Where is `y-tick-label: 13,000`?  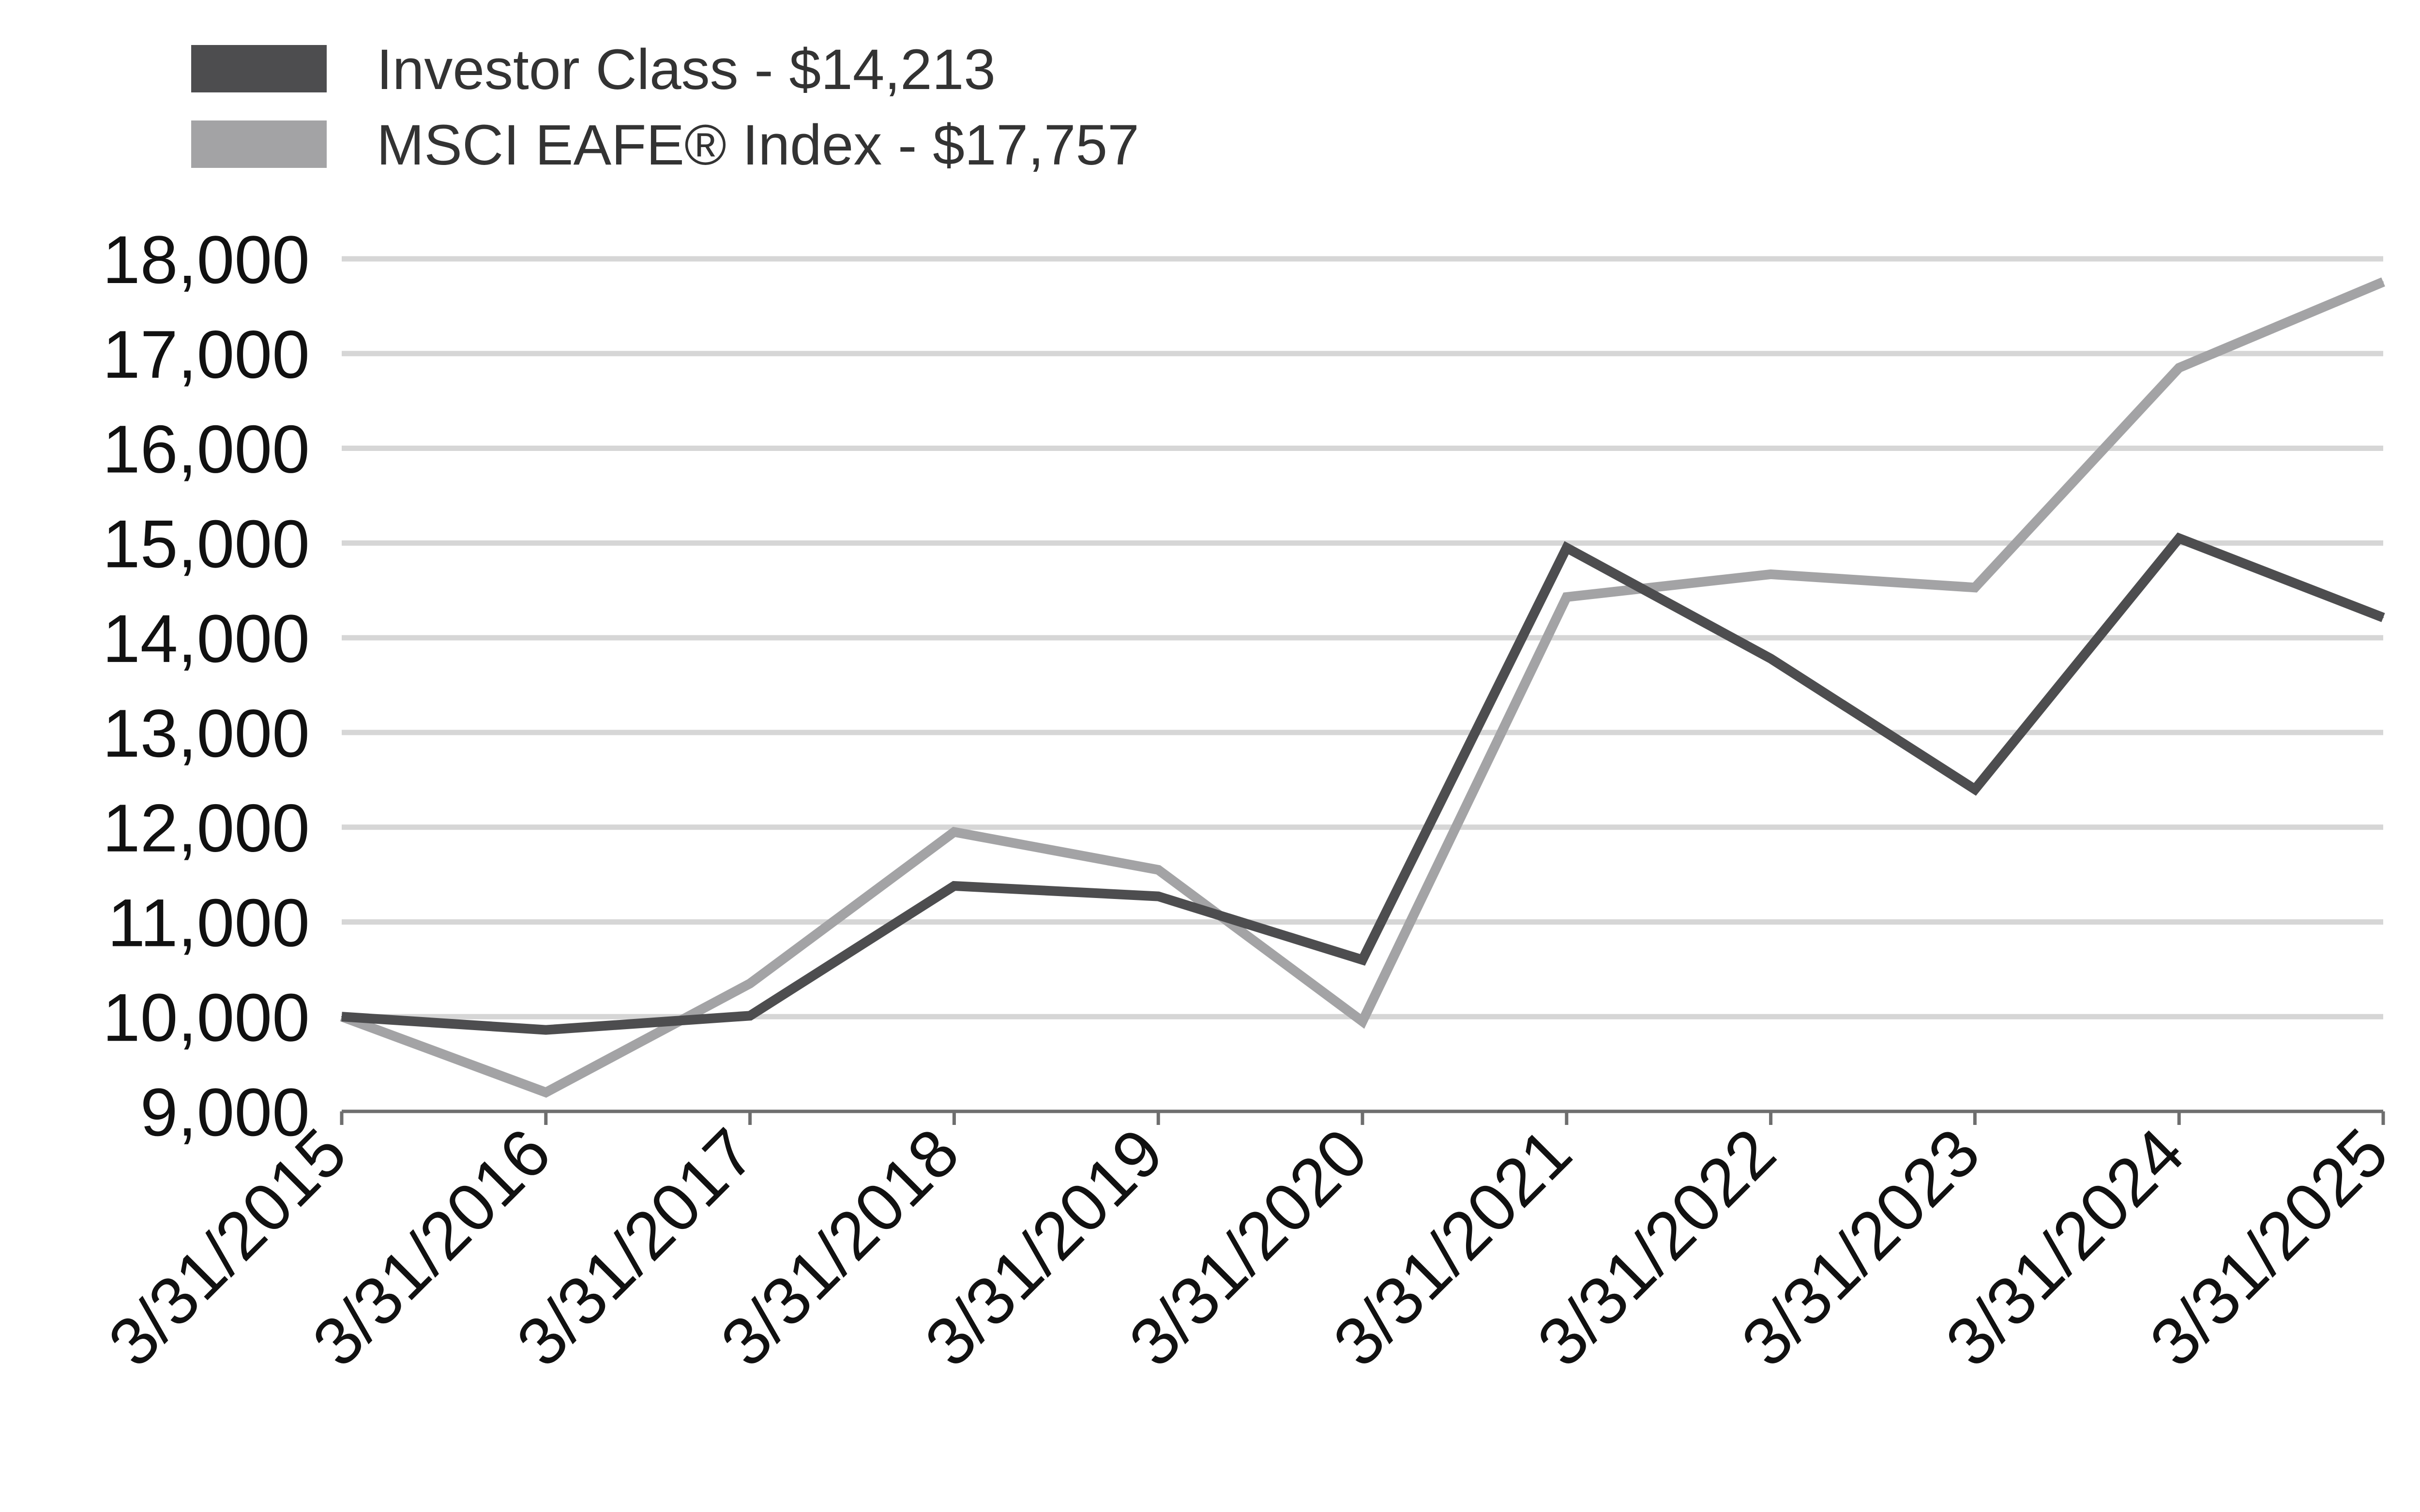 y-tick-label: 13,000 is located at coordinates (206, 733).